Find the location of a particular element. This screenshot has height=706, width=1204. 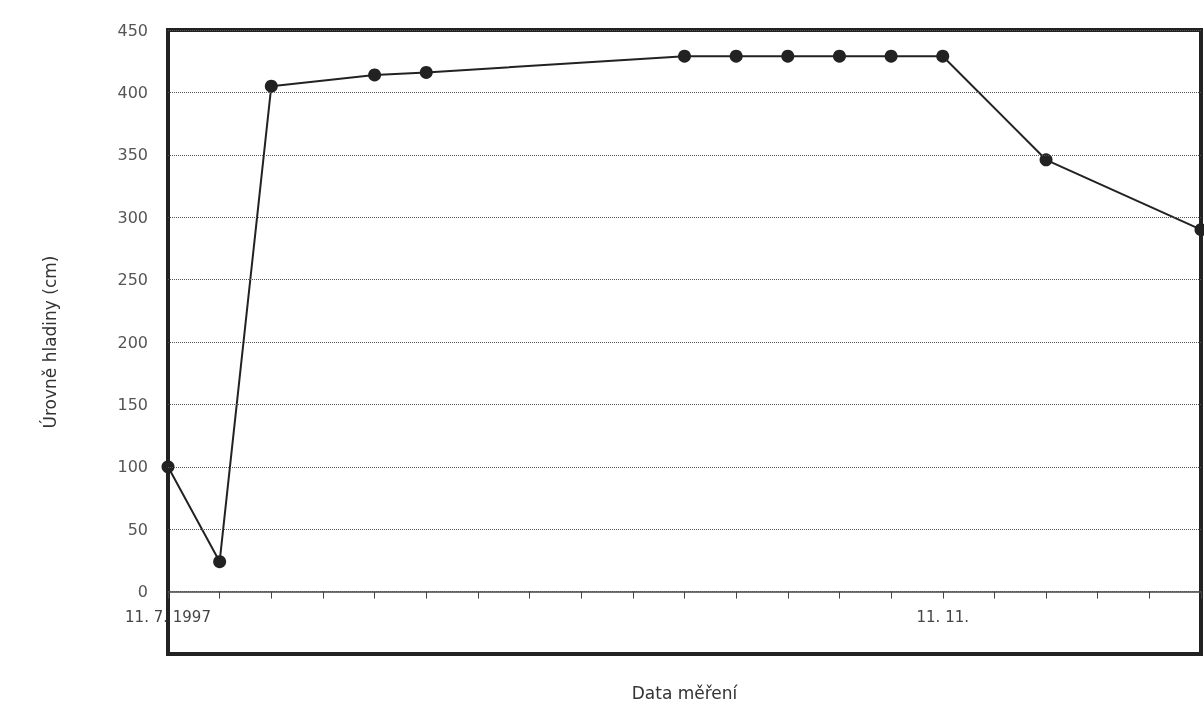

y-tick-label: 200 is located at coordinates (132, 342).